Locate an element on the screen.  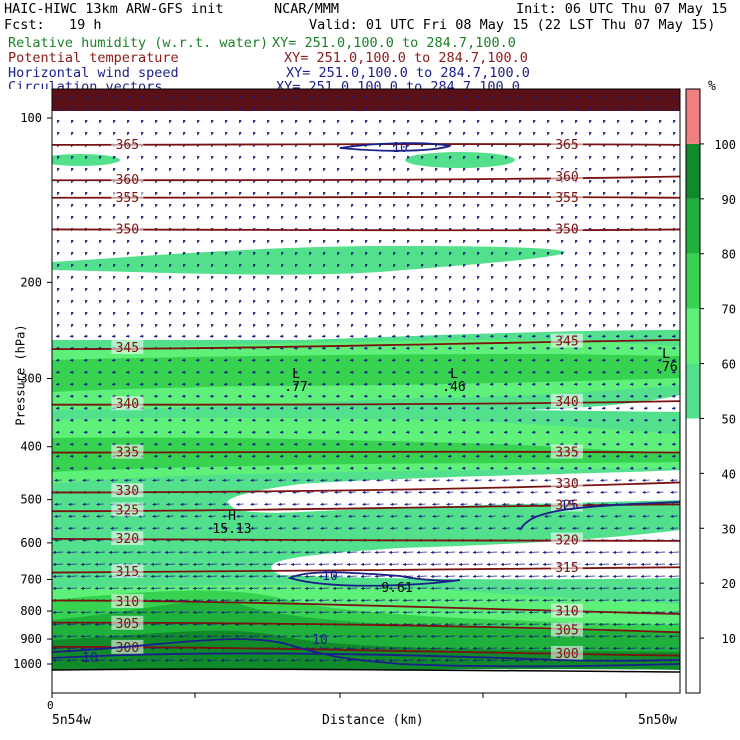
theta-contour-label: 345 is located at coordinates (566, 342).